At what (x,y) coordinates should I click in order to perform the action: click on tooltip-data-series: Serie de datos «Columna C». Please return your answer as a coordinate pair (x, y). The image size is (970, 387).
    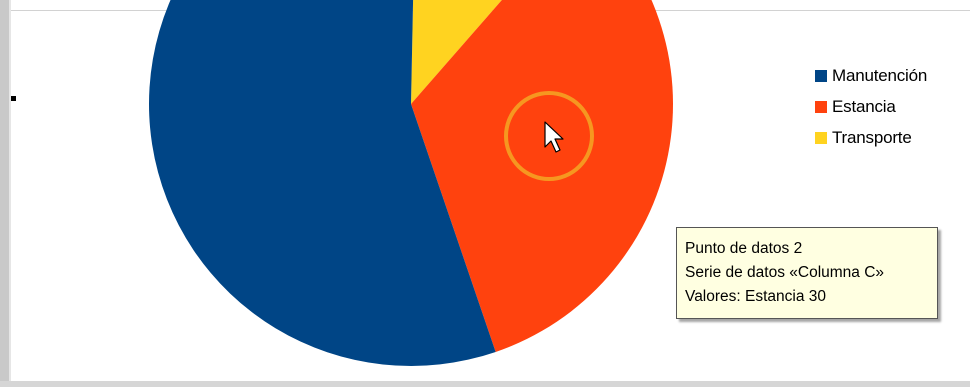
    Looking at the image, I should click on (785, 272).